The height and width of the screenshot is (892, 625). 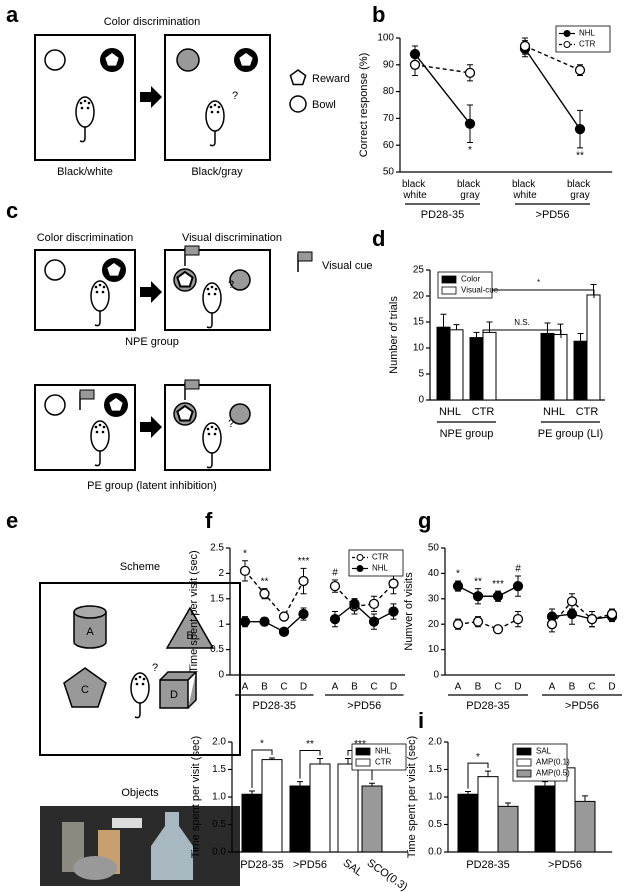 I want to click on legend-label: SAL, so click(x=544, y=751).